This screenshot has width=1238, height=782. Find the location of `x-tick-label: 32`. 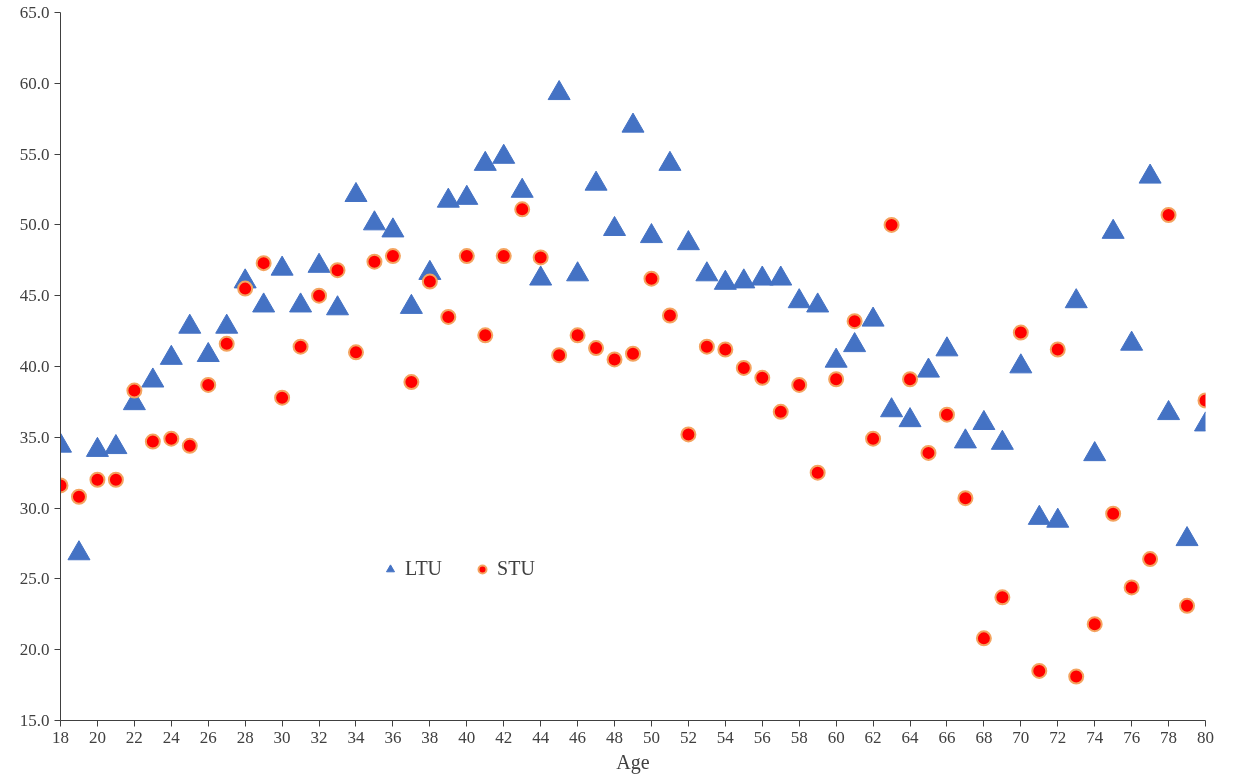

x-tick-label: 32 is located at coordinates (319, 737).